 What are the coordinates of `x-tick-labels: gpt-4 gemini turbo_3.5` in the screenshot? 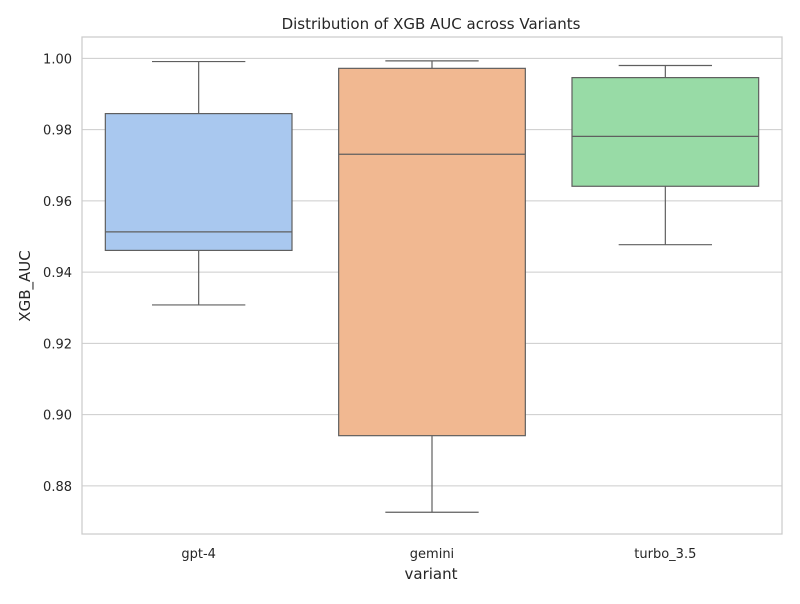 It's located at (438, 554).